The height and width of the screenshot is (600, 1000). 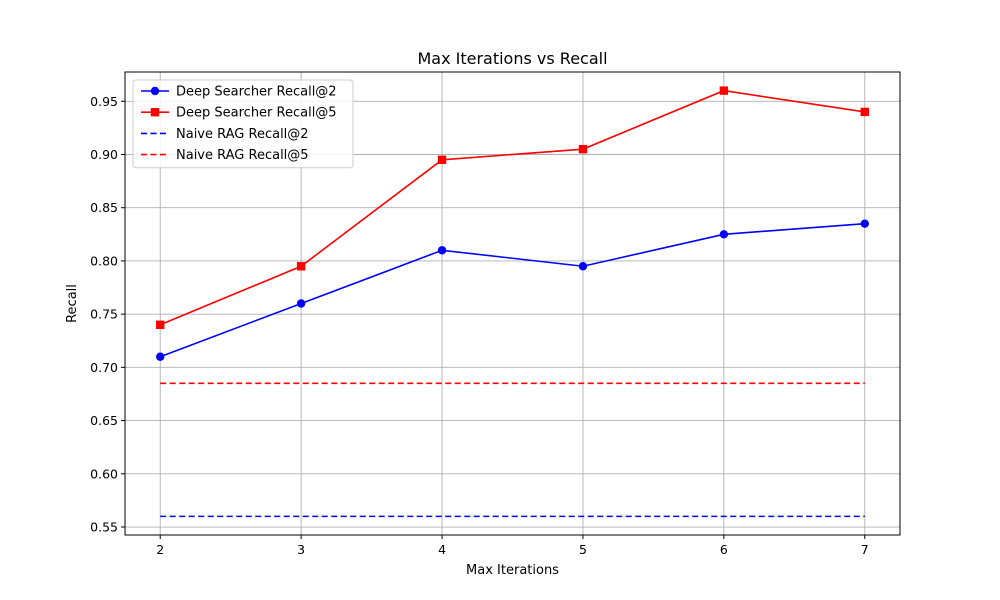 I want to click on y-axis: 0.55 0.60 0.65 0.70 0.75 0.80 0.85 0.90 0.95, so click(x=107, y=314).